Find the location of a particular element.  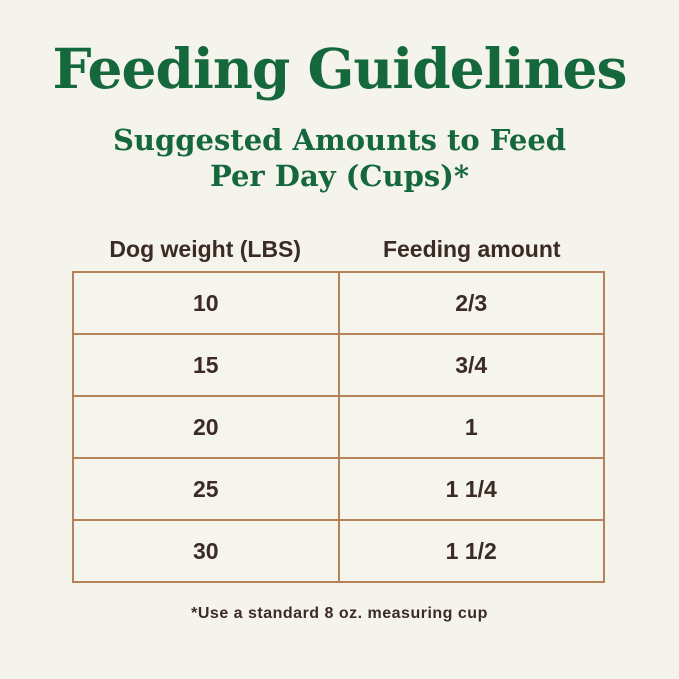

table-cell-amount: 1 1/2 is located at coordinates (471, 551).